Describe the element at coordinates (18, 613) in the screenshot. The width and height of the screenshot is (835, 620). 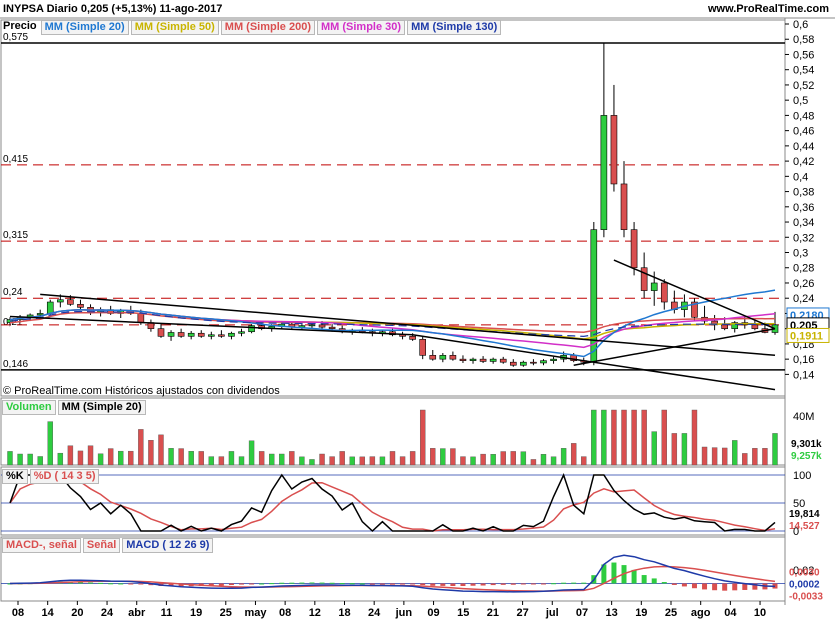
I see `x-tick-label: 08` at that location.